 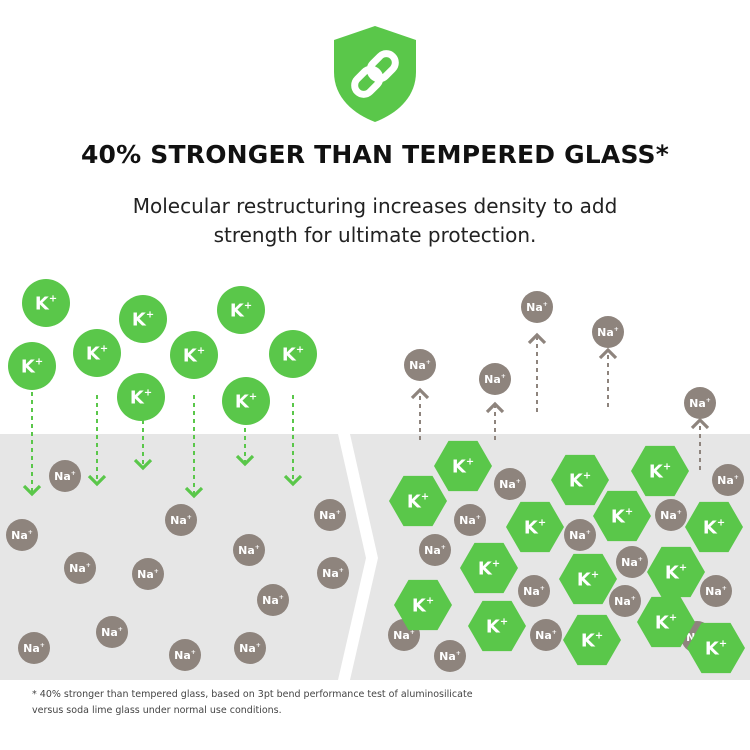 What do you see at coordinates (375, 74) in the screenshot?
I see `shield-link-icon` at bounding box center [375, 74].